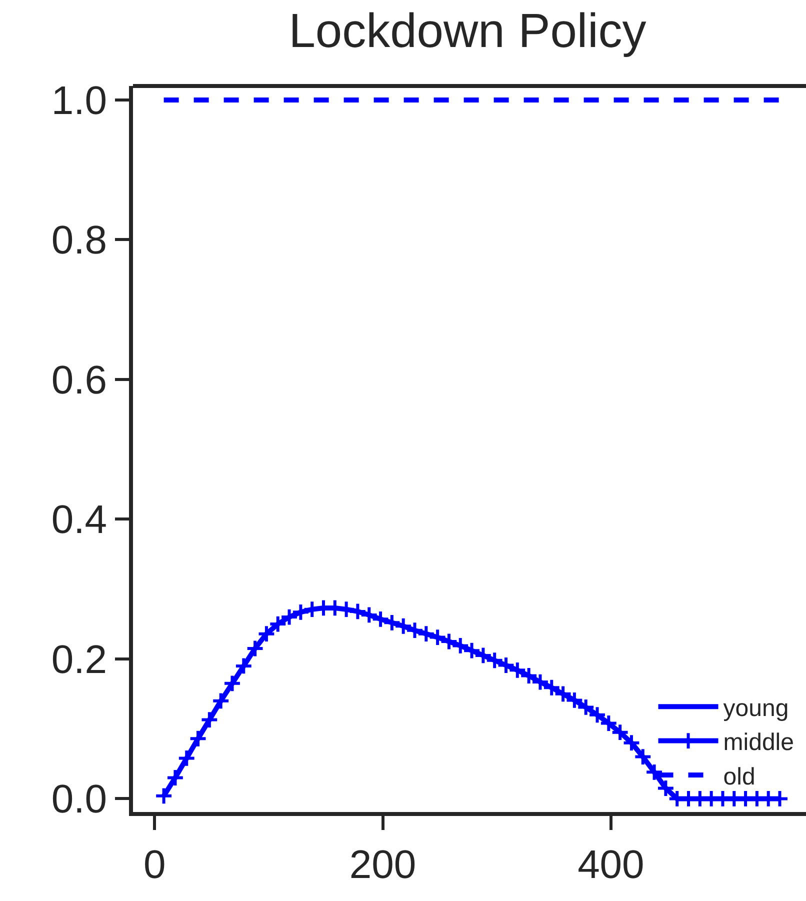  I want to click on x-tick-label: 0, so click(155, 865).